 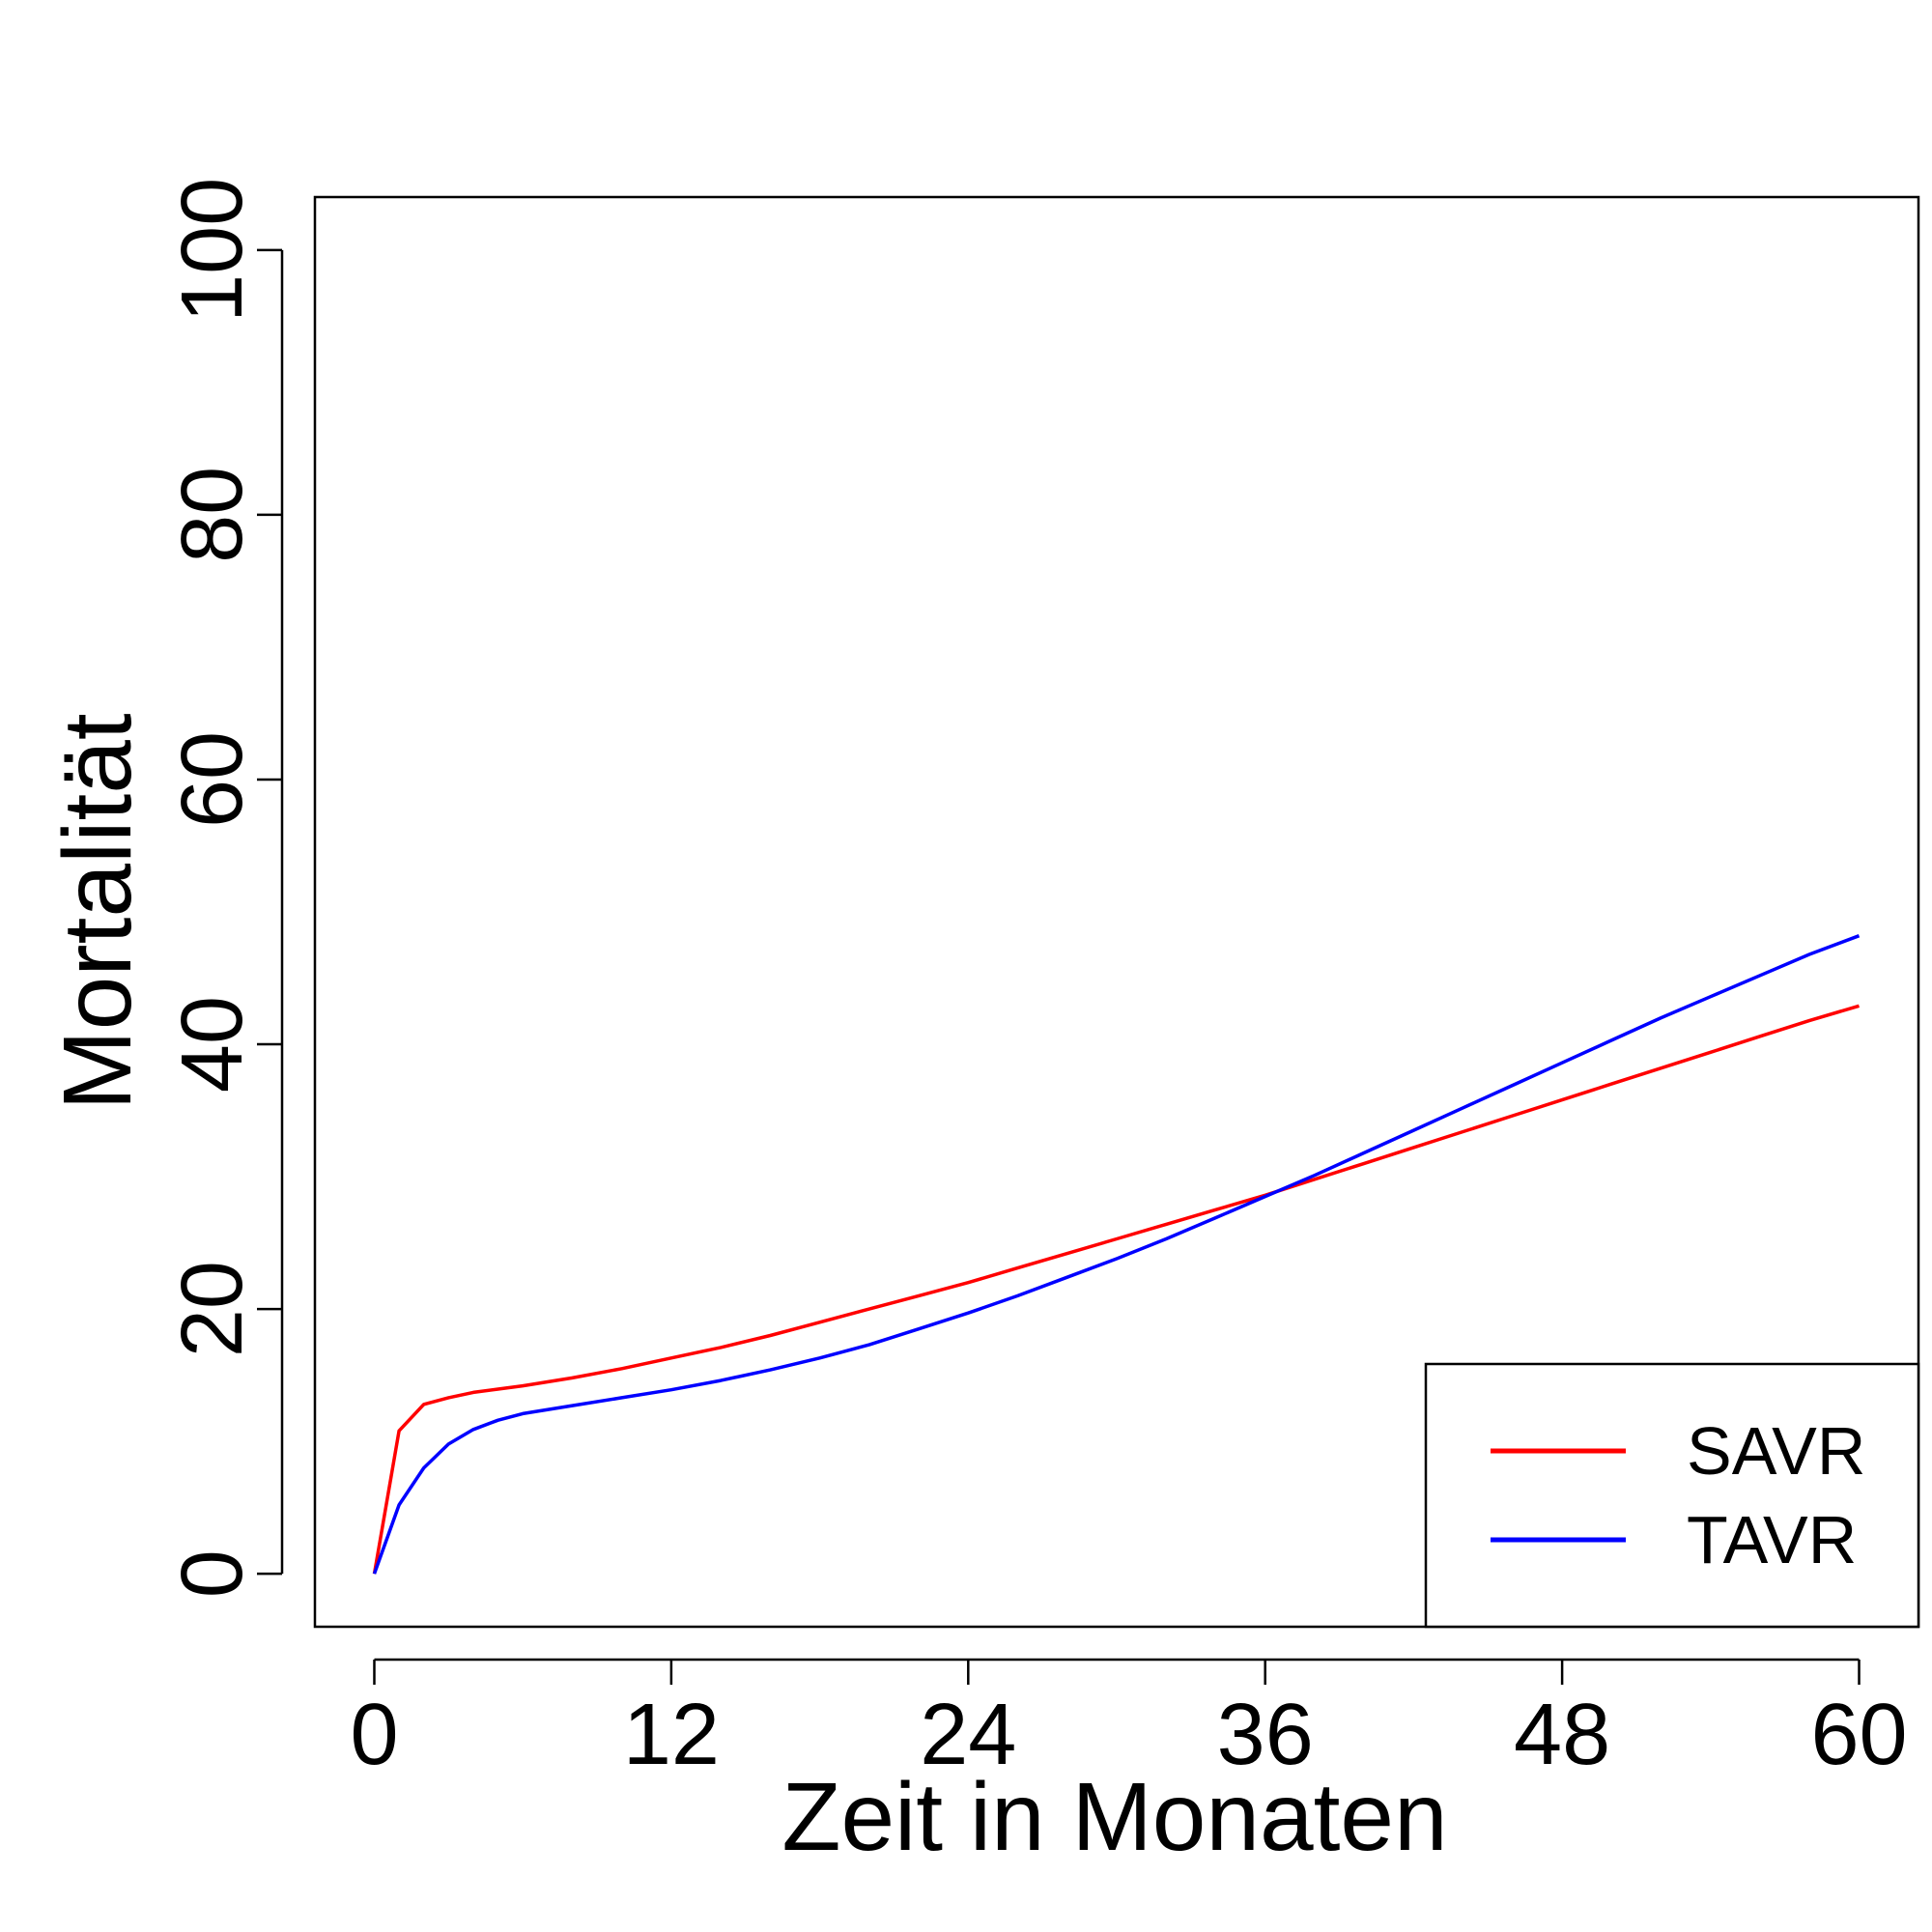 I want to click on x-axis-title: Zeit in Monaten, so click(x=1114, y=1817).